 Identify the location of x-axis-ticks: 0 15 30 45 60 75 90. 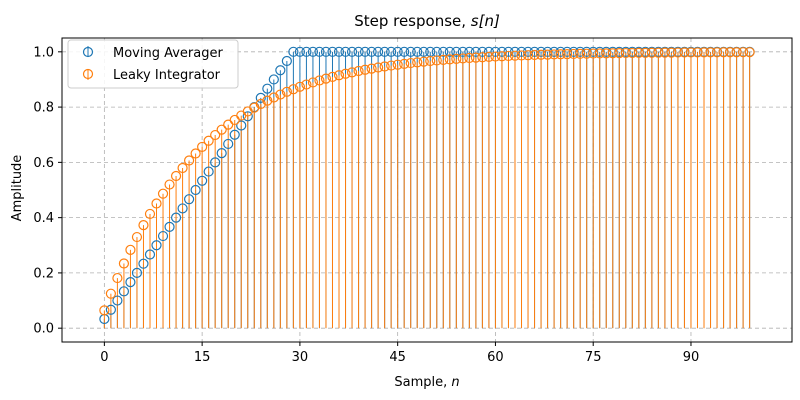
(399, 353).